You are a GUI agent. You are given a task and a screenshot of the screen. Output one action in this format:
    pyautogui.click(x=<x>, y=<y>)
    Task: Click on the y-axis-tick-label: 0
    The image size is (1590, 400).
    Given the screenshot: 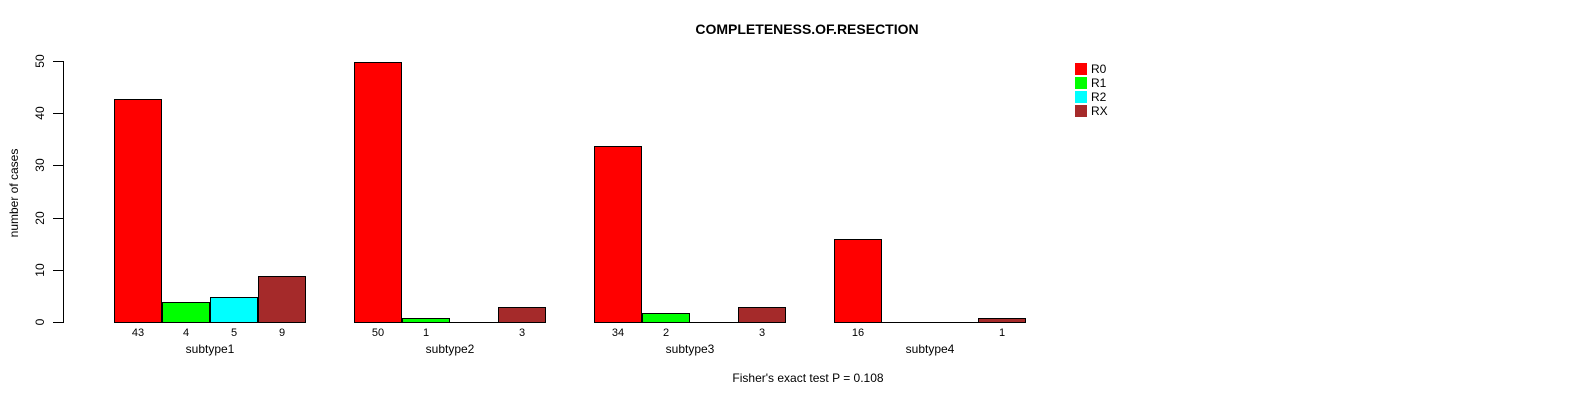 What is the action you would take?
    pyautogui.click(x=40, y=322)
    